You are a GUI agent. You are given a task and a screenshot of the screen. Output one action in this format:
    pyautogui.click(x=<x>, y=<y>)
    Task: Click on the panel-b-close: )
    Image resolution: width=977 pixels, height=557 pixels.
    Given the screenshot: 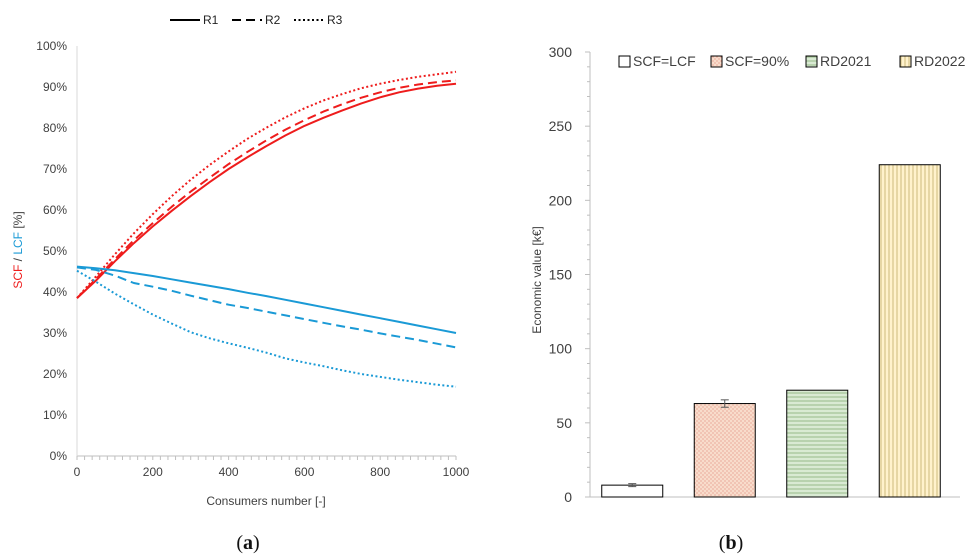 What is the action you would take?
    pyautogui.click(x=740, y=543)
    